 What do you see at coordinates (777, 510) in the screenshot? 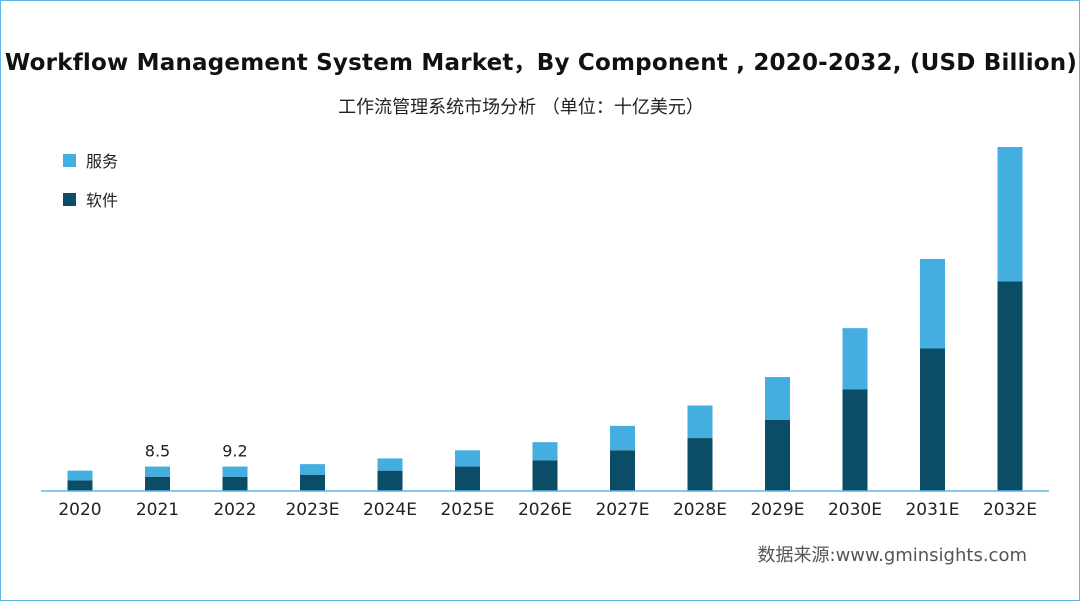
I see `x-tick-label-2029E: 2029E` at bounding box center [777, 510].